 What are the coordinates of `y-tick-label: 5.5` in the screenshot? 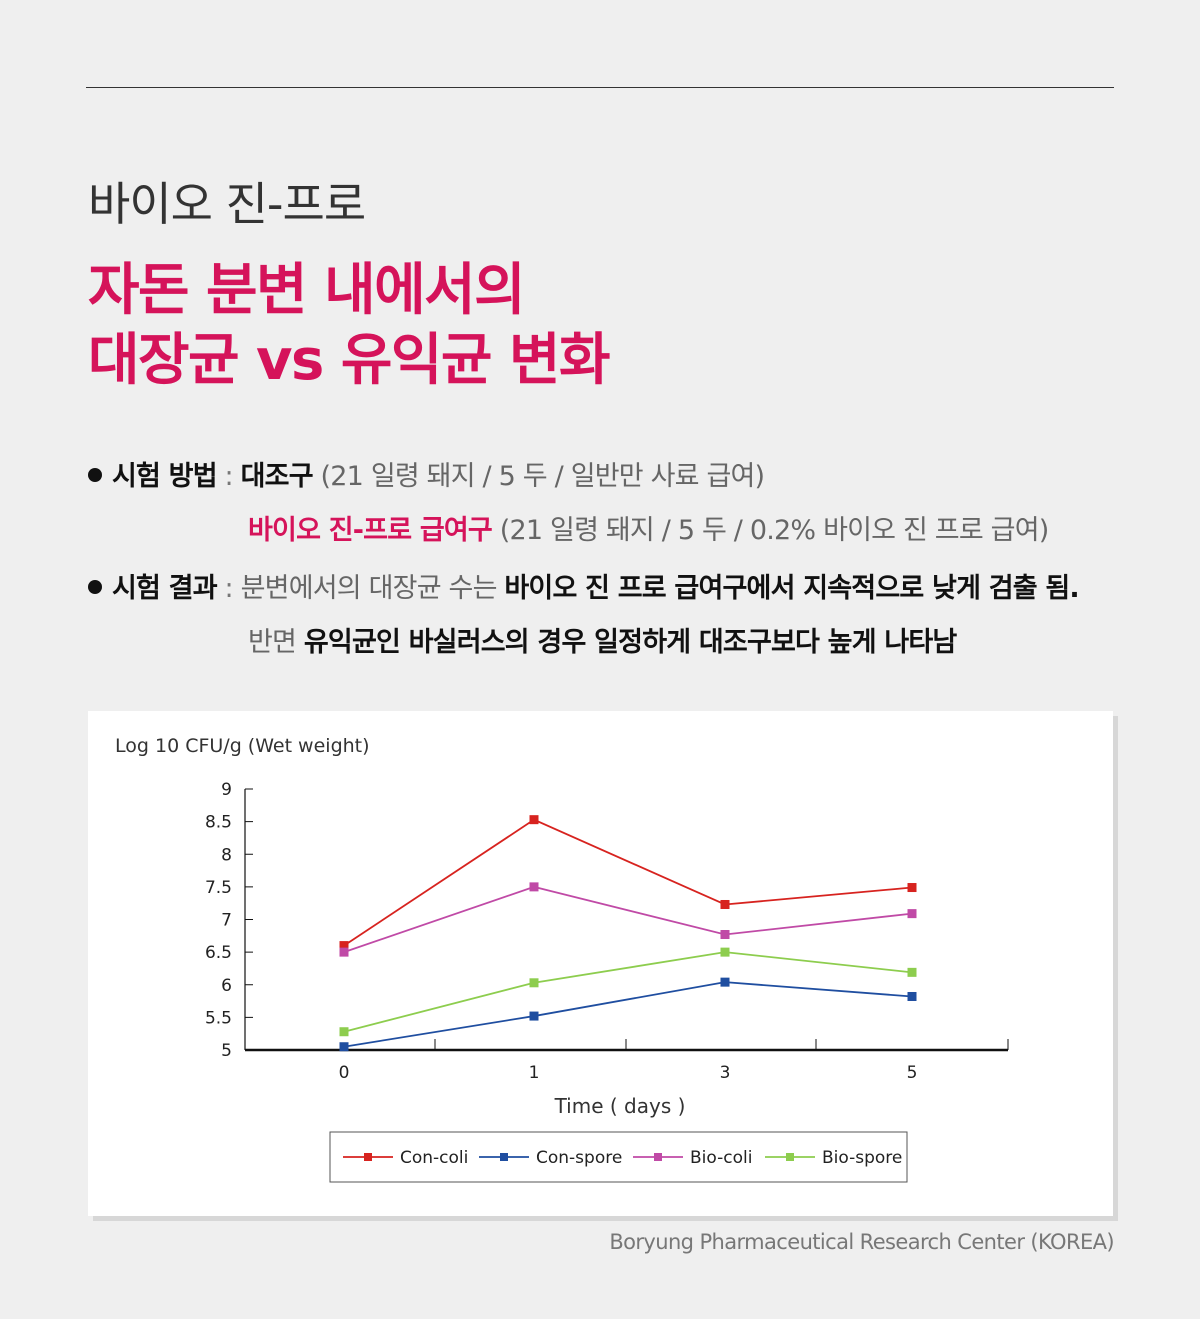 It's located at (218, 1018).